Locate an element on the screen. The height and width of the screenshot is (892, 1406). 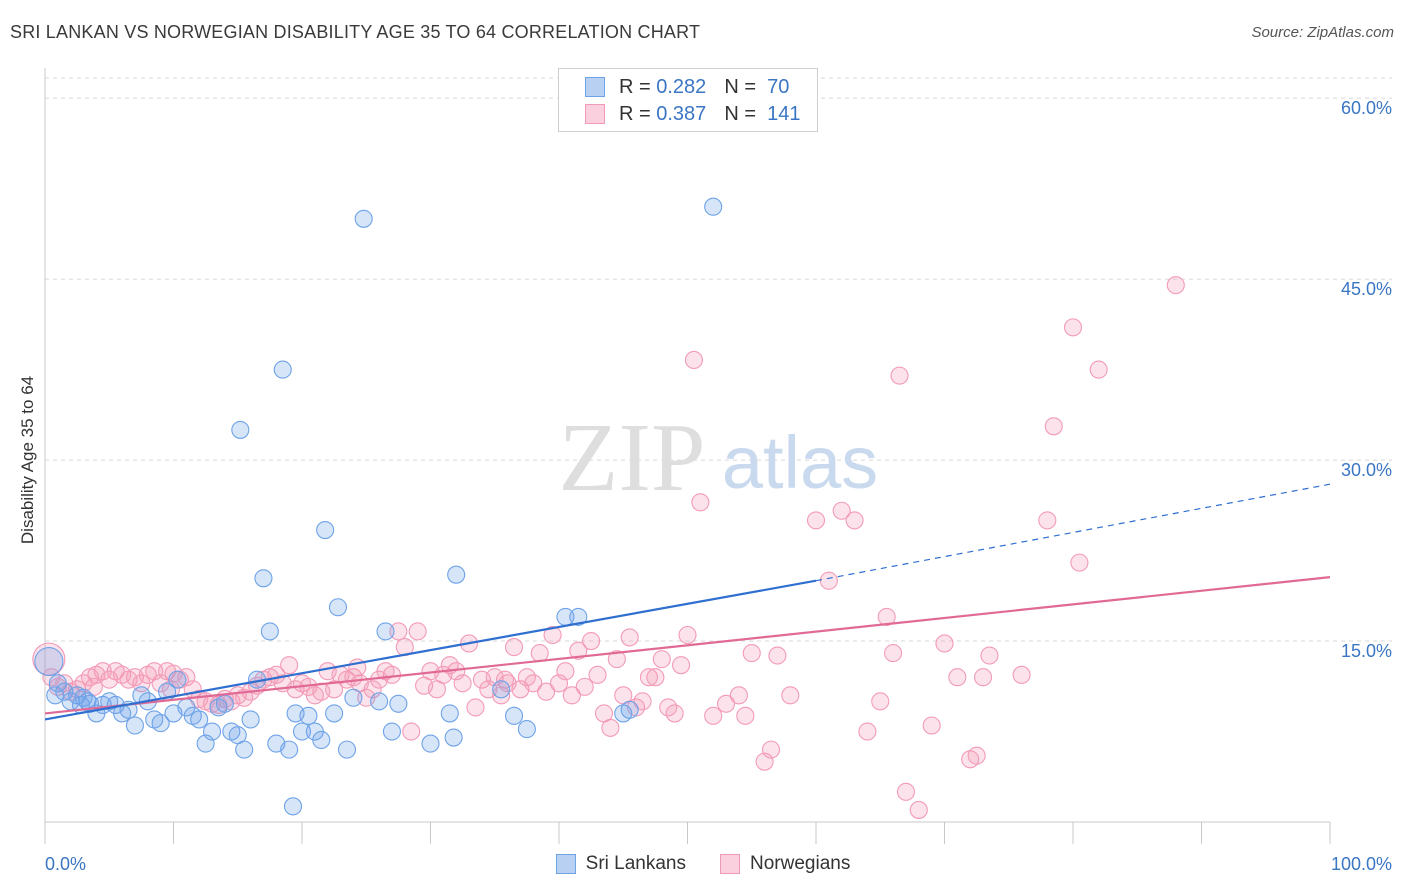
swatch-norwegians is located at coordinates (730, 864).